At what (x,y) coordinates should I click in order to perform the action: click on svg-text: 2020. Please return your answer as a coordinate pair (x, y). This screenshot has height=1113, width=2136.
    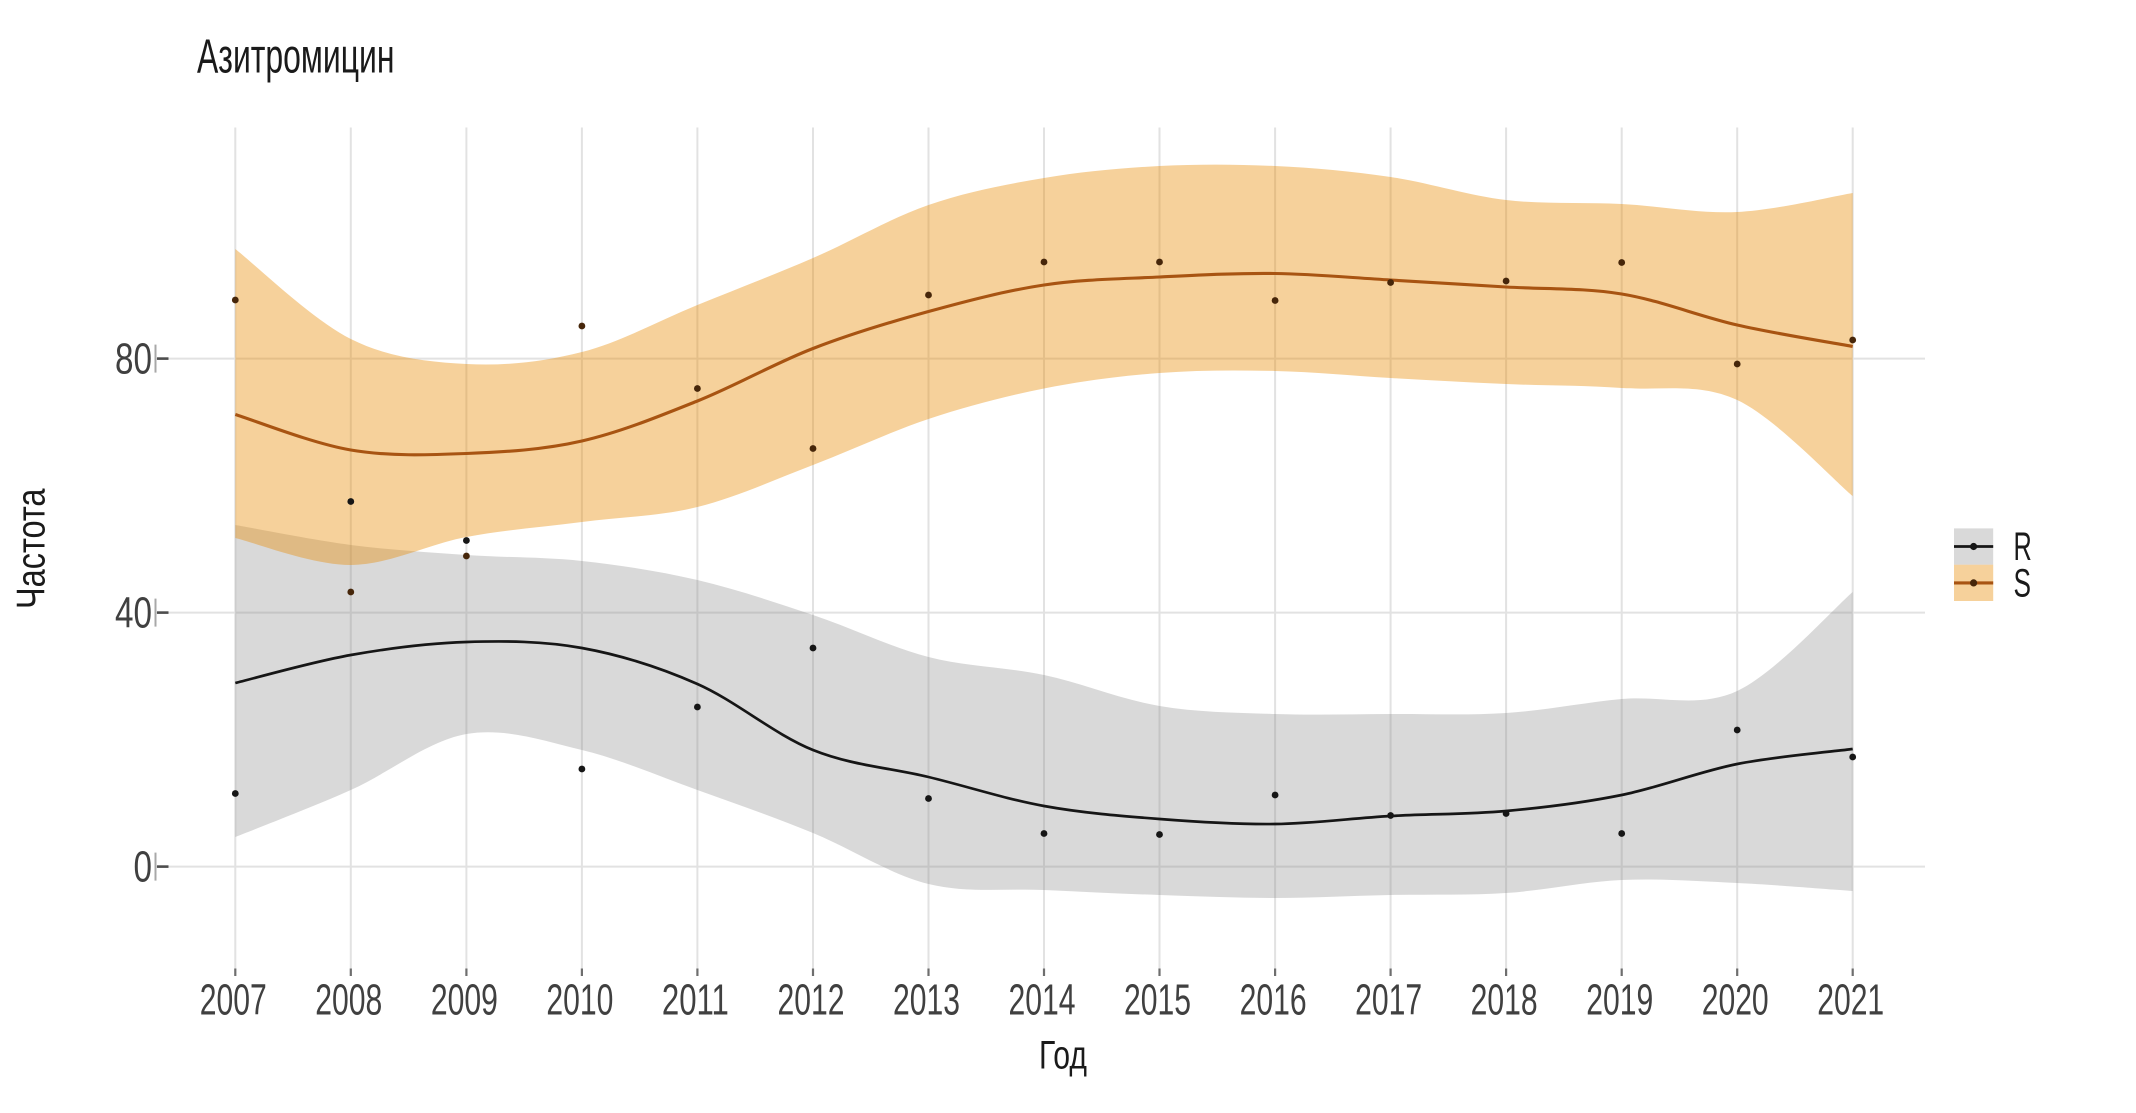
    Looking at the image, I should click on (1735, 1000).